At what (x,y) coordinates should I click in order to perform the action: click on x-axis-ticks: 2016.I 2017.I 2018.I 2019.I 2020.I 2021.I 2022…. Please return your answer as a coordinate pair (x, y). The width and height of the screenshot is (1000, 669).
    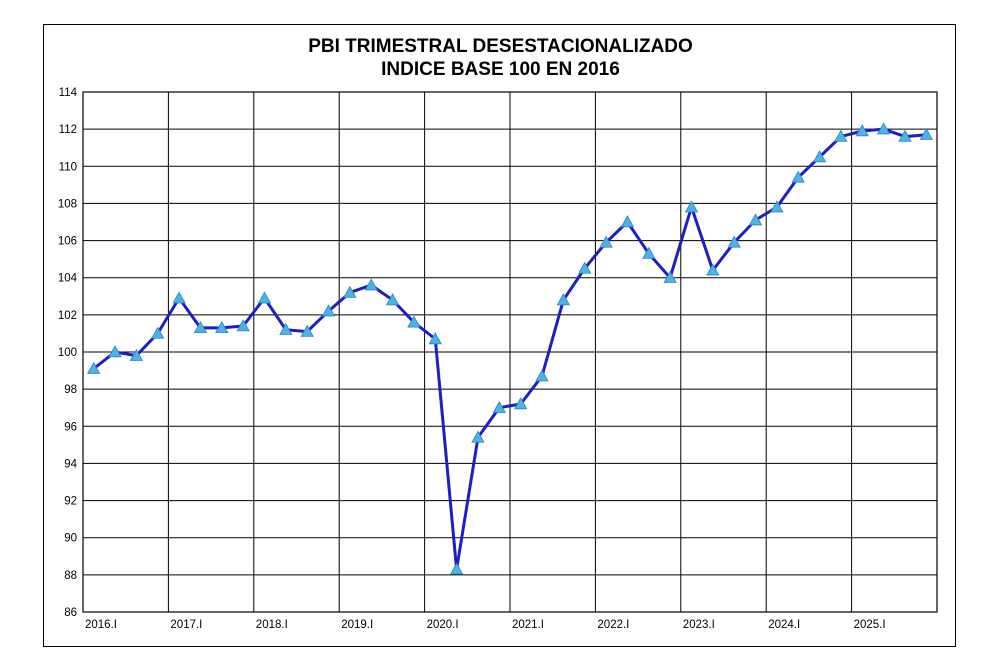
    Looking at the image, I should click on (485, 625).